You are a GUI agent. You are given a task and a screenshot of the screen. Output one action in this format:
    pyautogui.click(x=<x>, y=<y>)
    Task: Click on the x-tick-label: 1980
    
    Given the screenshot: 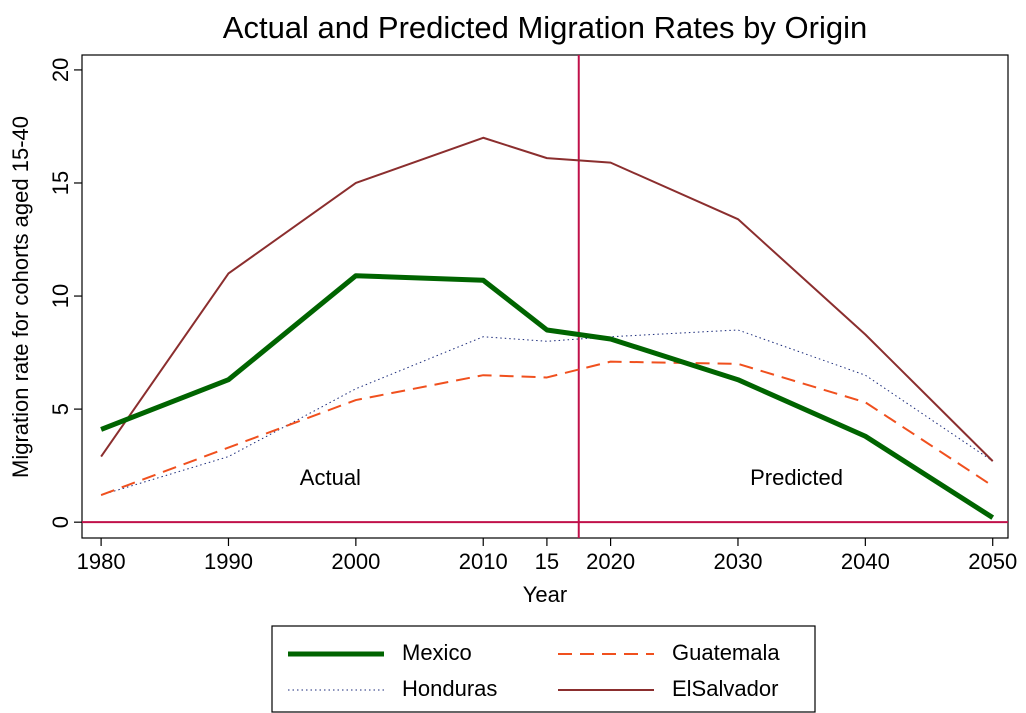 What is the action you would take?
    pyautogui.click(x=101, y=561)
    